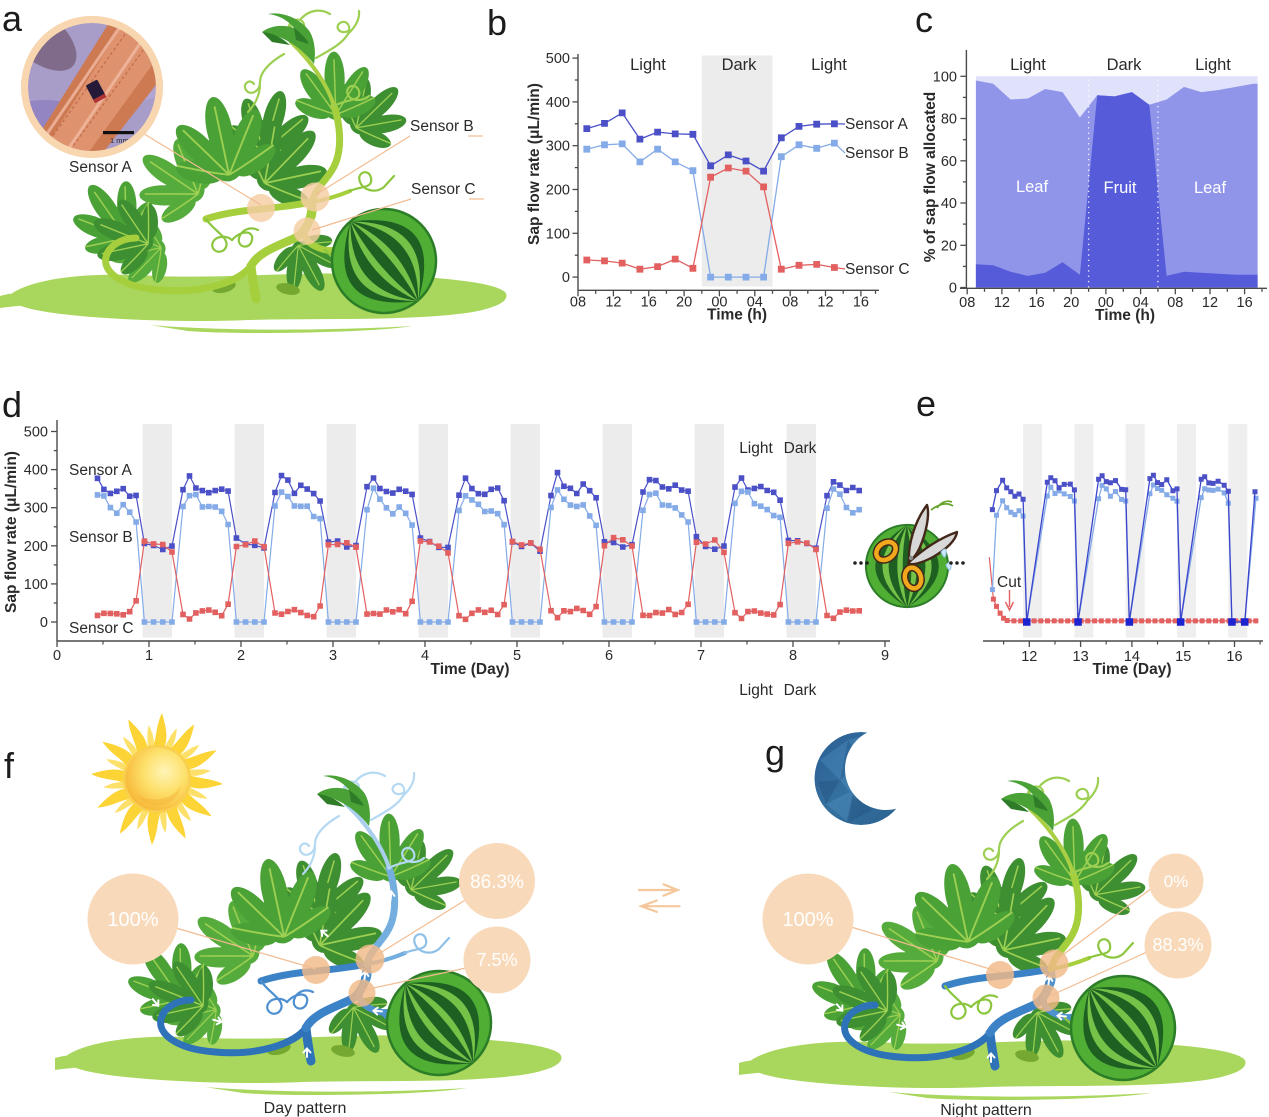 This screenshot has height=1117, width=1269. What do you see at coordinates (1132, 657) in the screenshot?
I see `svg-text: 14` at bounding box center [1132, 657].